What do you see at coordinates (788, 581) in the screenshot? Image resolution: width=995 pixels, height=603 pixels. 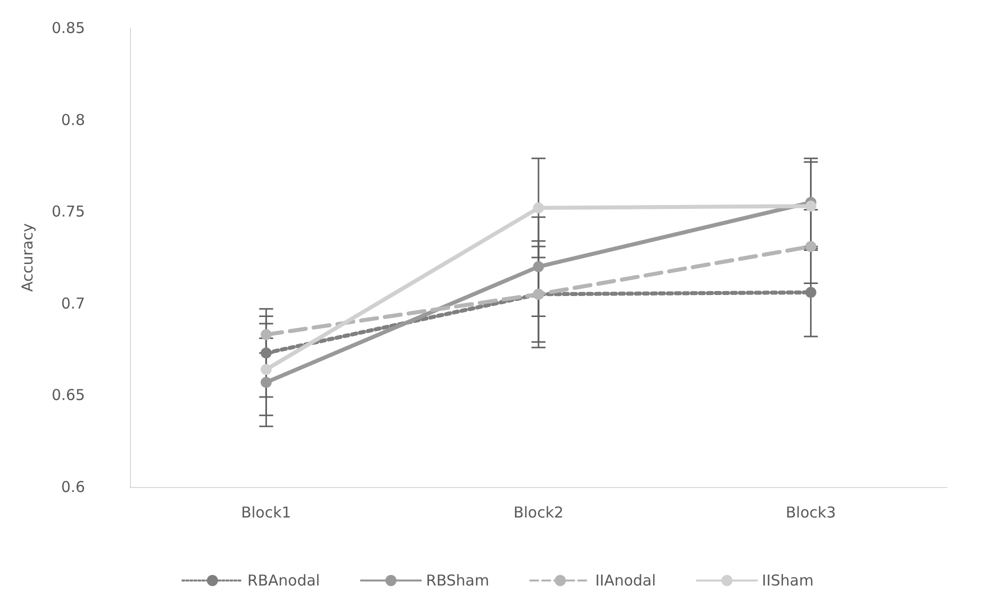 I see `legend-label: IISham` at bounding box center [788, 581].